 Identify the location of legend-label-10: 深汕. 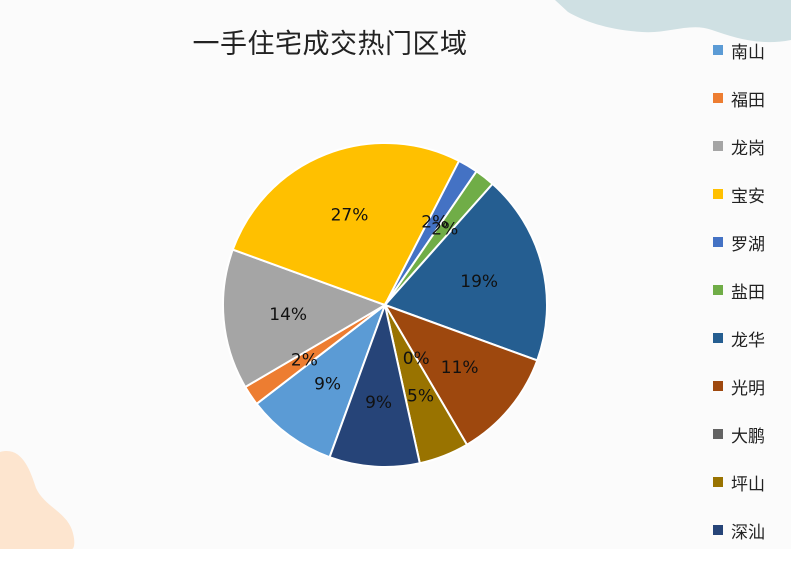
(748, 532).